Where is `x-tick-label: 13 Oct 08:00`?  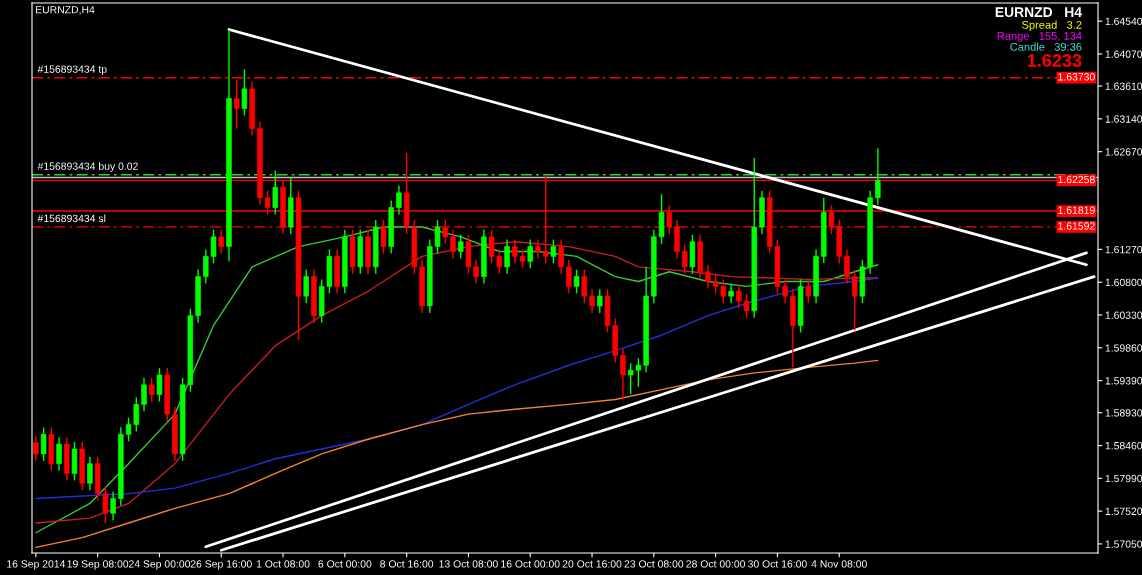
x-tick-label: 13 Oct 08:00 is located at coordinates (468, 564).